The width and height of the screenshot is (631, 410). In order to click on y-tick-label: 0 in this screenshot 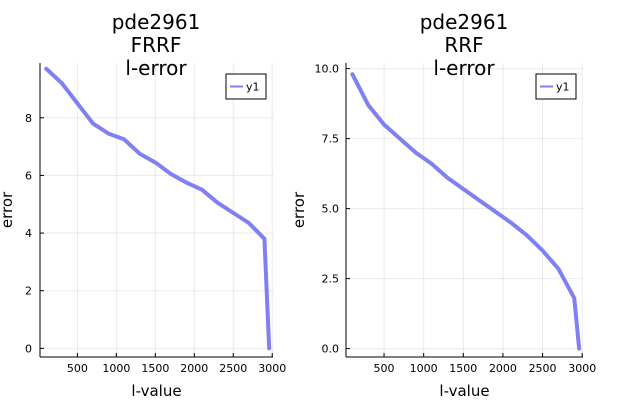, I will do `click(28, 348)`.